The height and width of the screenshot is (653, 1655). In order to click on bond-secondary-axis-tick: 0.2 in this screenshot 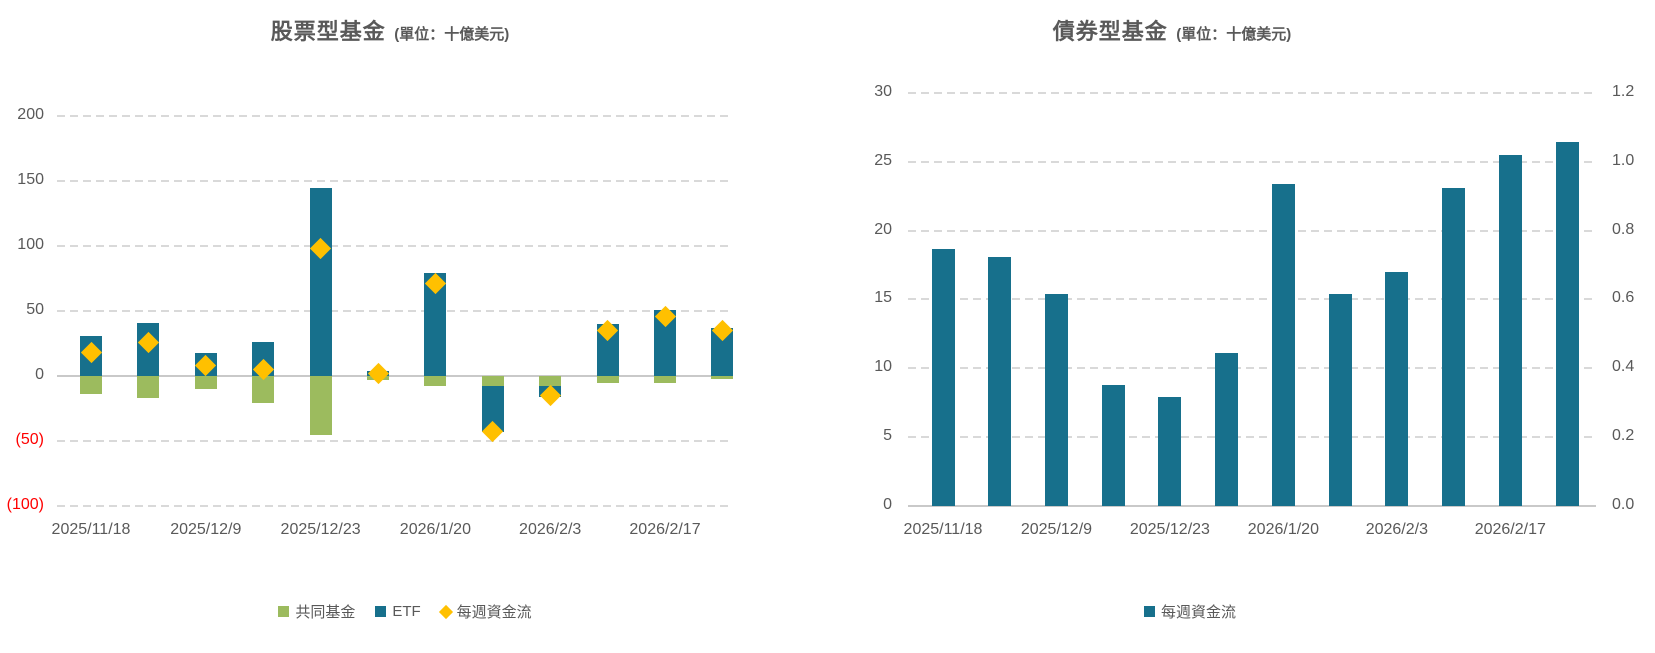, I will do `click(1623, 436)`.